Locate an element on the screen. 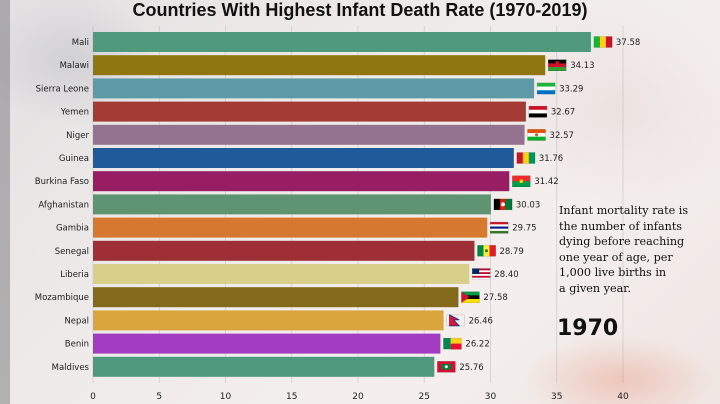 This screenshot has width=720, height=404. x-tick-label-5: 5 is located at coordinates (159, 397).